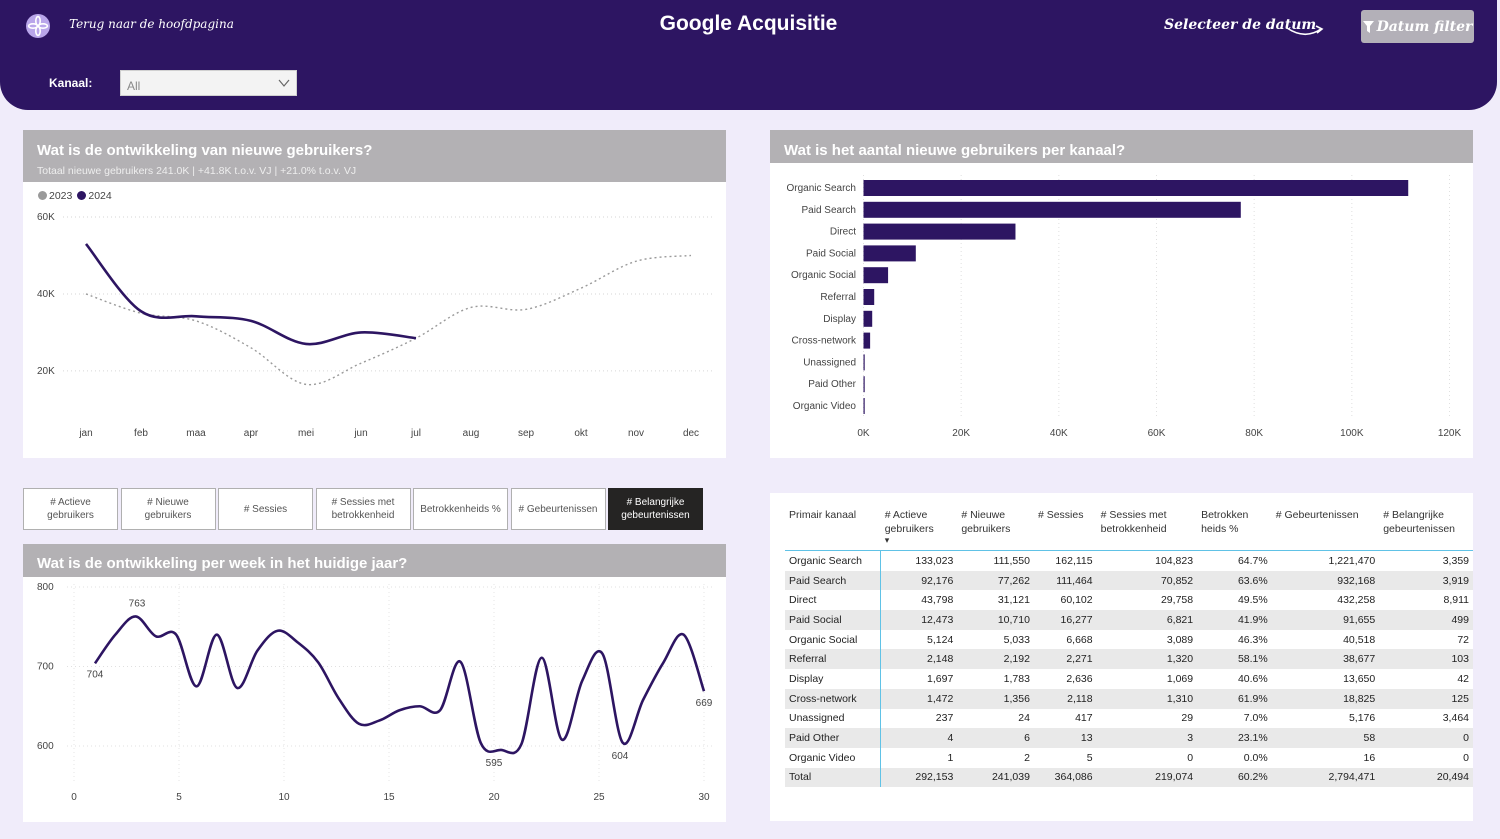  I want to click on table-cell: 8,911, so click(1456, 600).